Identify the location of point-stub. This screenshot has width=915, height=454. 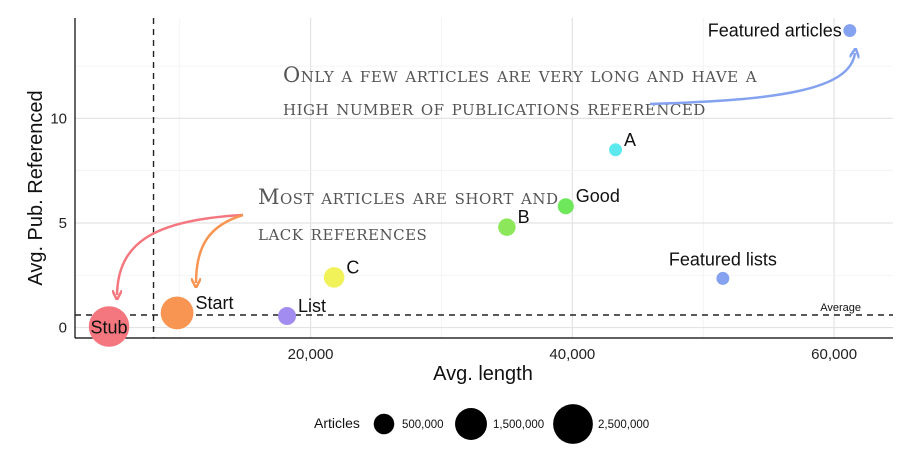
(109, 326).